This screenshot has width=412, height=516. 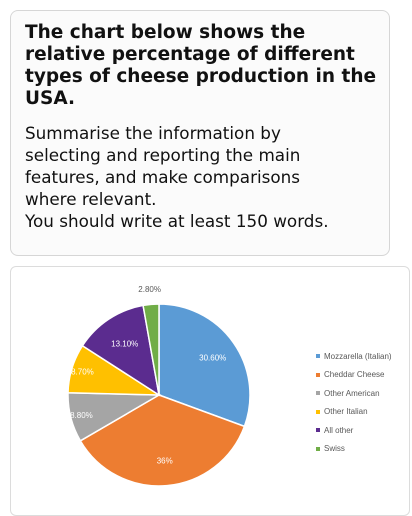 I want to click on data-label-1: 36%, so click(x=165, y=460).